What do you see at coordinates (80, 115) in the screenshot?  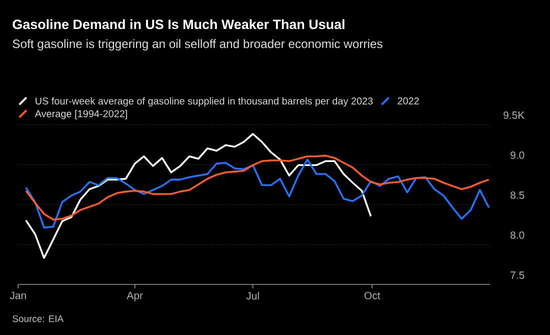 I see `legend-label: Average [1994-2022]` at bounding box center [80, 115].